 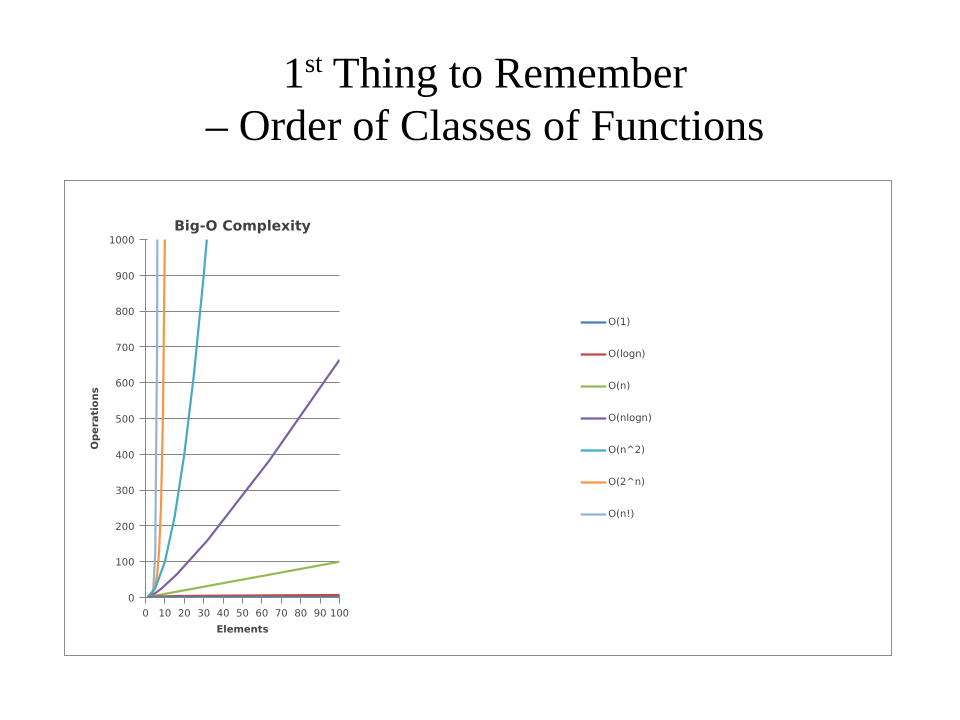 What do you see at coordinates (131, 599) in the screenshot?
I see `y-tick-label: 0` at bounding box center [131, 599].